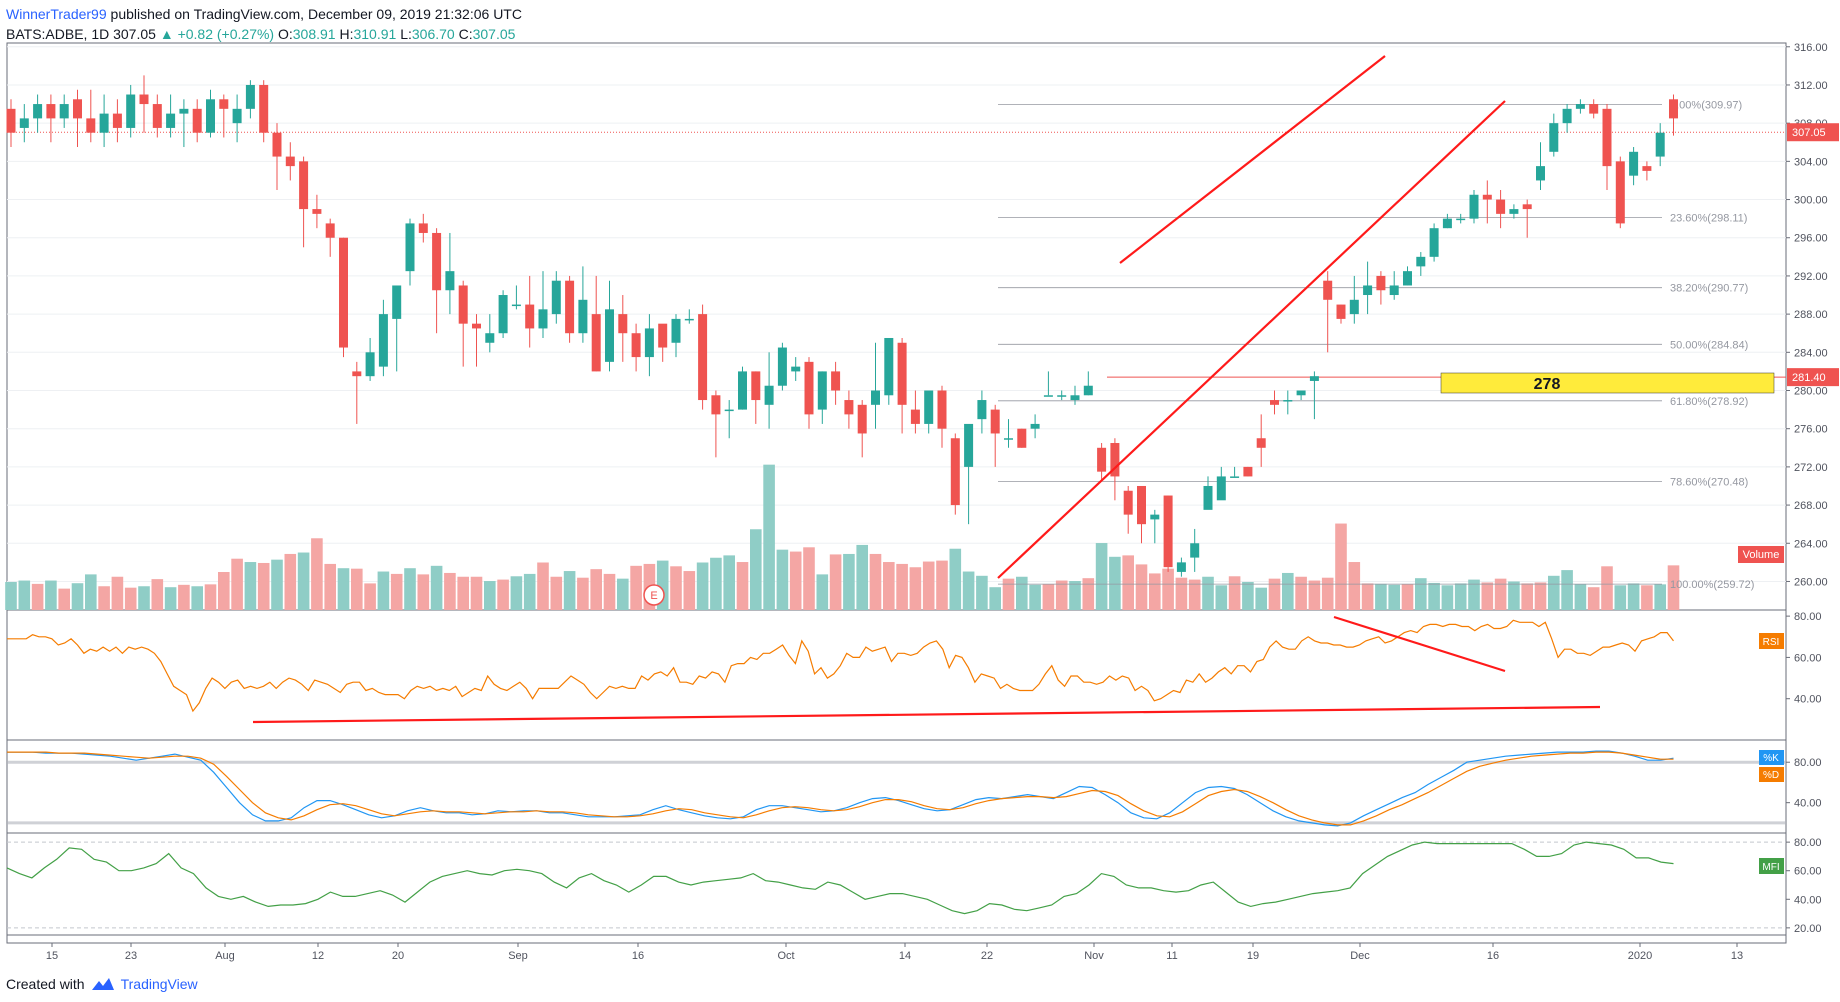 Image resolution: width=1840 pixels, height=1002 pixels. Describe the element at coordinates (1808, 617) in the screenshot. I see `rsi-tick-label: 80.00` at that location.